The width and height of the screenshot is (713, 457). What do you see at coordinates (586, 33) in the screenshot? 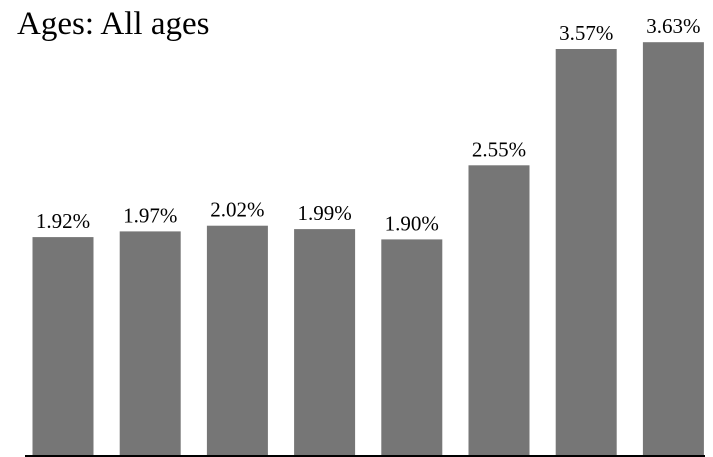
I see `bar-value-label-7: 3.57%` at bounding box center [586, 33].